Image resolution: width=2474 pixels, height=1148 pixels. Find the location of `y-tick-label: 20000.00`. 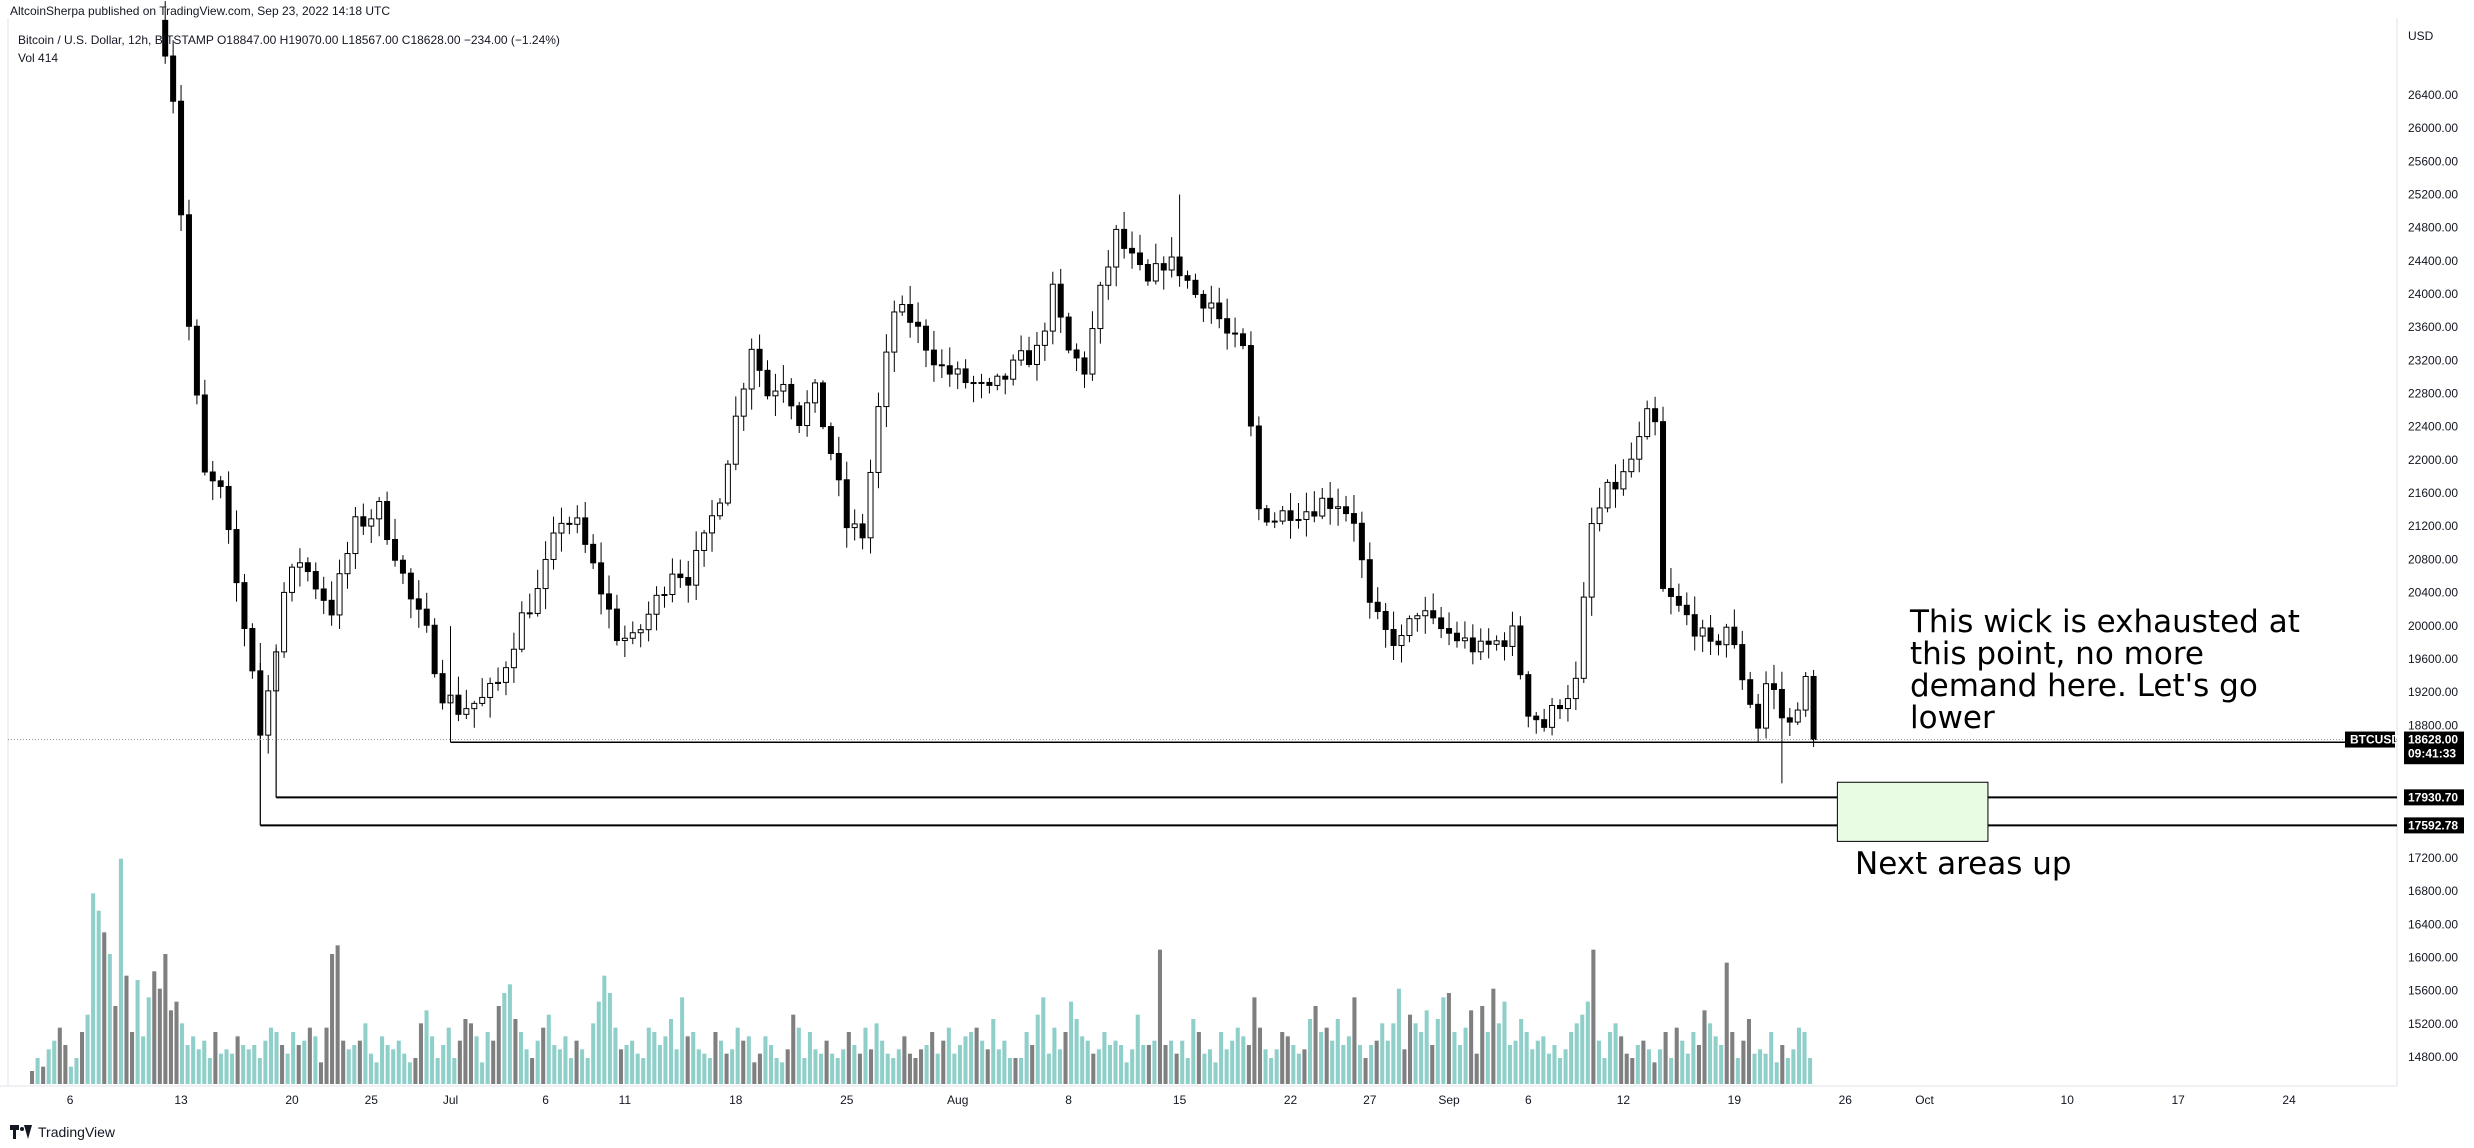

y-tick-label: 20000.00 is located at coordinates (2433, 626).